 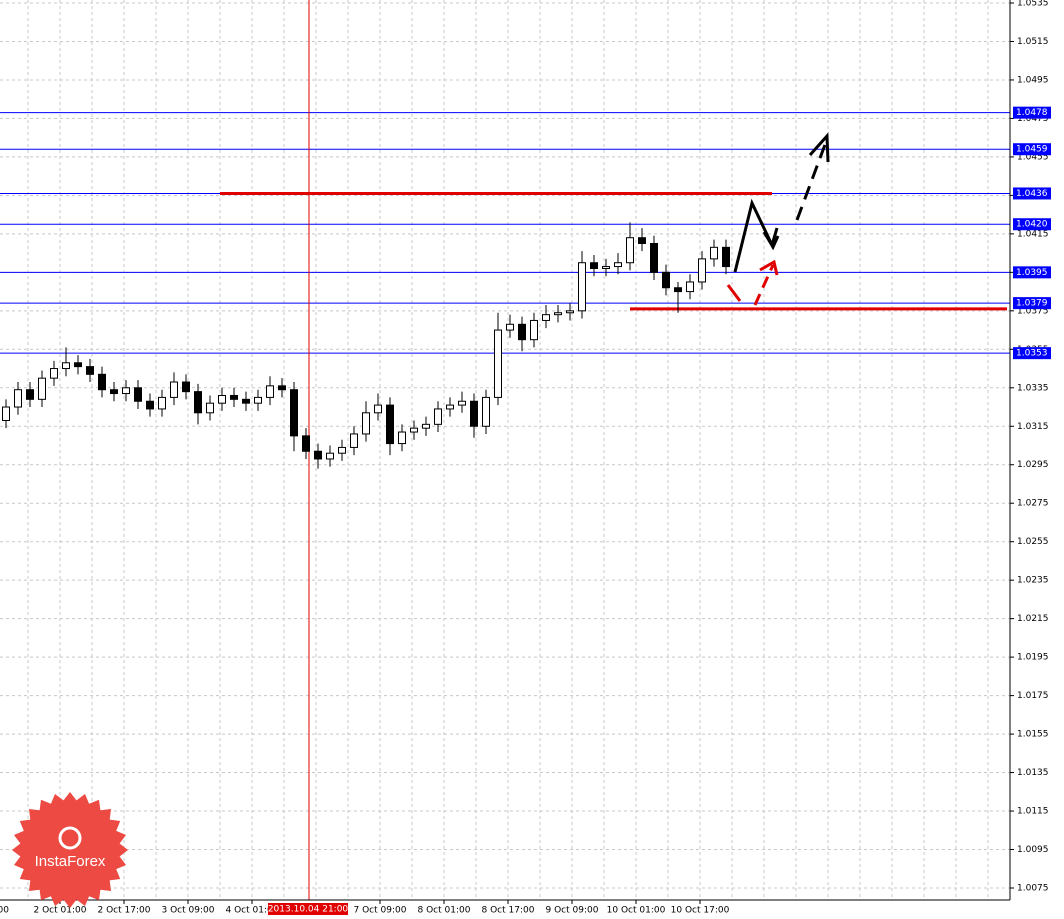 I want to click on level-label: 1.0353, so click(x=1032, y=354).